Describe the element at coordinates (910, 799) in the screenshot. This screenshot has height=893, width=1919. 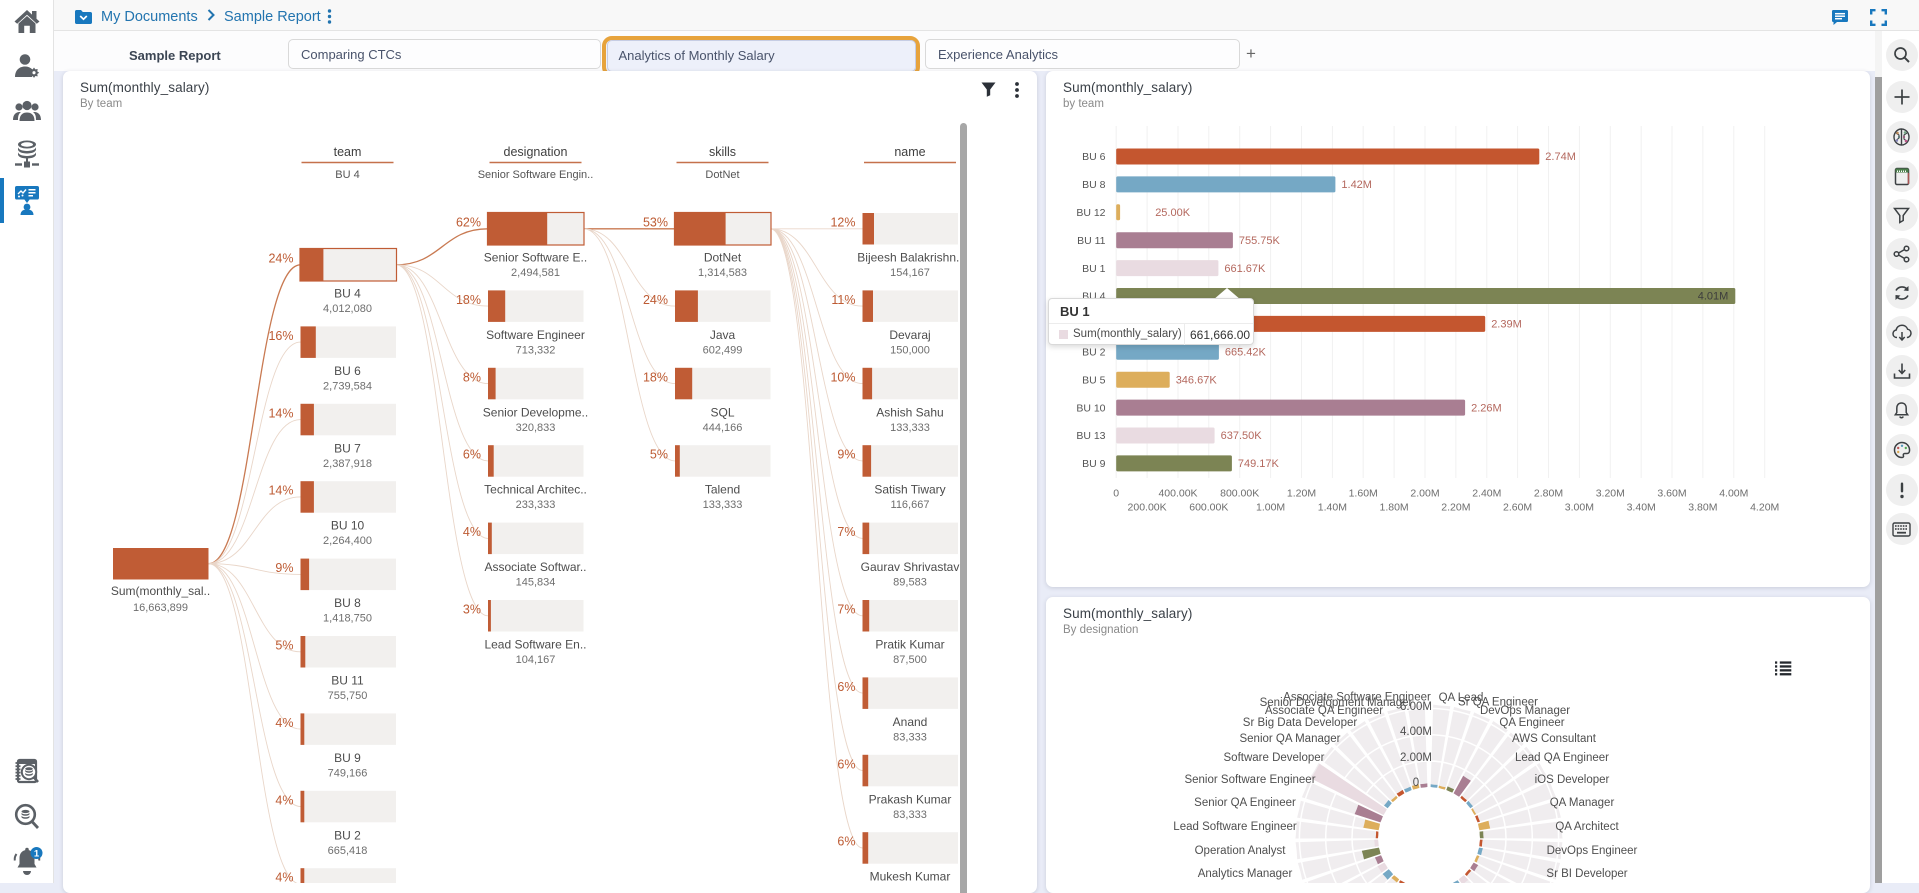
I see `svg-text: Prakash Kumar` at that location.